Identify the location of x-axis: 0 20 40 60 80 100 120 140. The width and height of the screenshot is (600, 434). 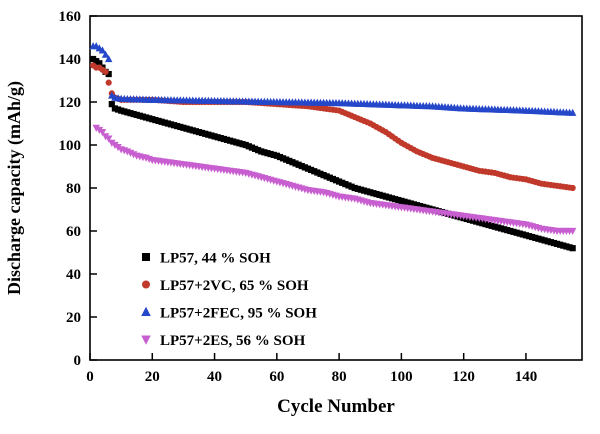
(311, 369).